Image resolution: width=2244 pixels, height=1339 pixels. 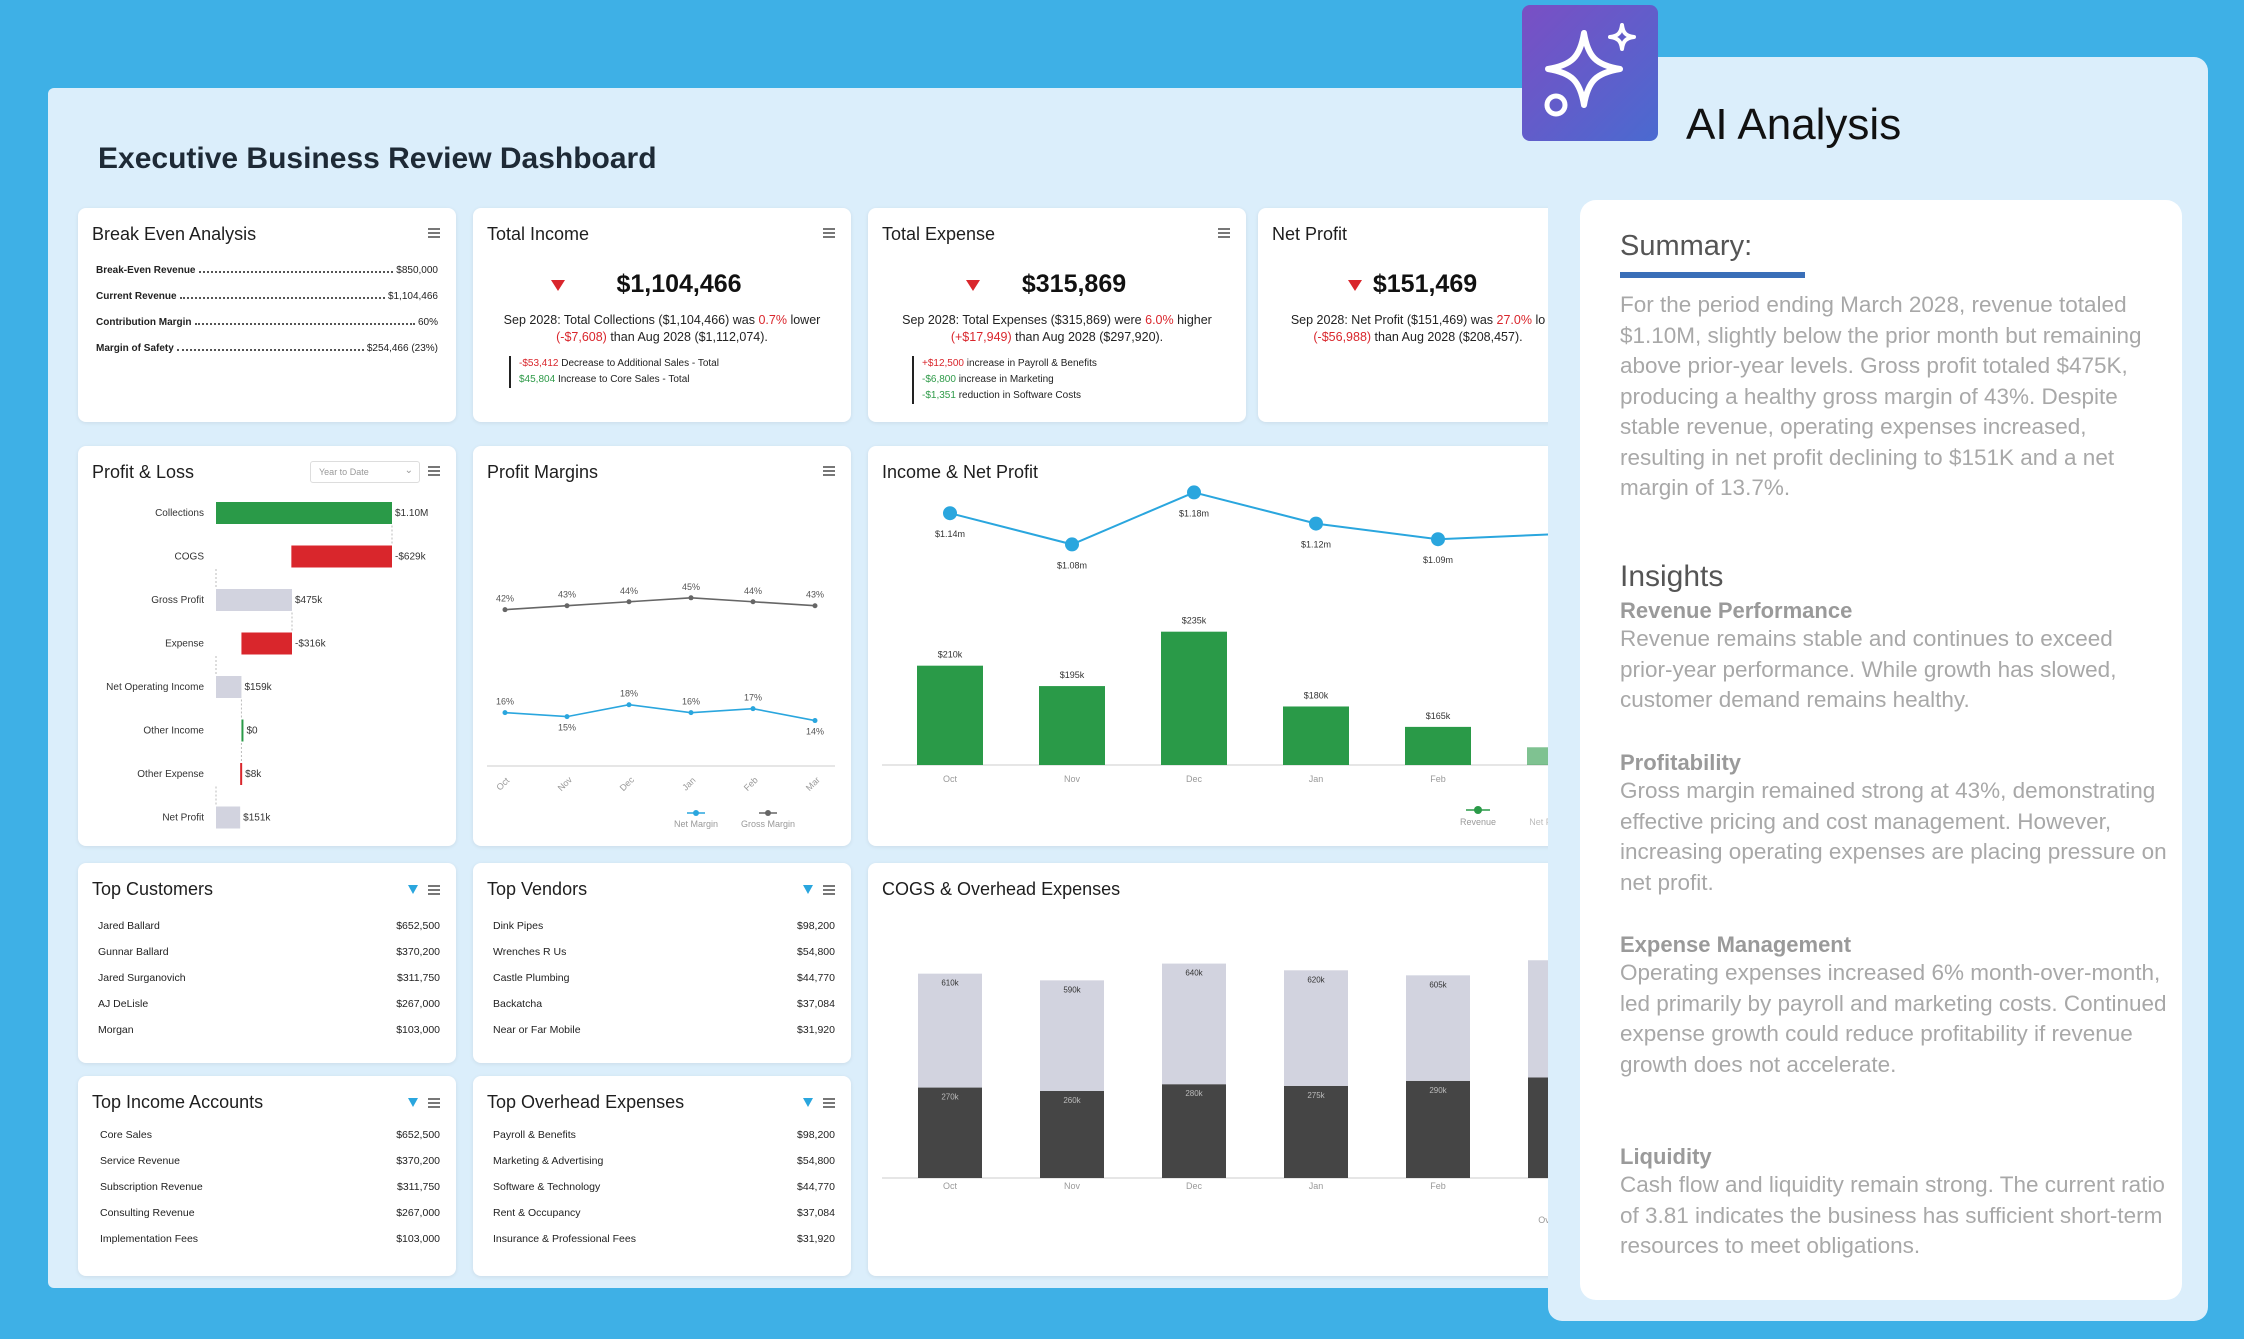 I want to click on row-label: Margin of Safety, so click(x=135, y=348).